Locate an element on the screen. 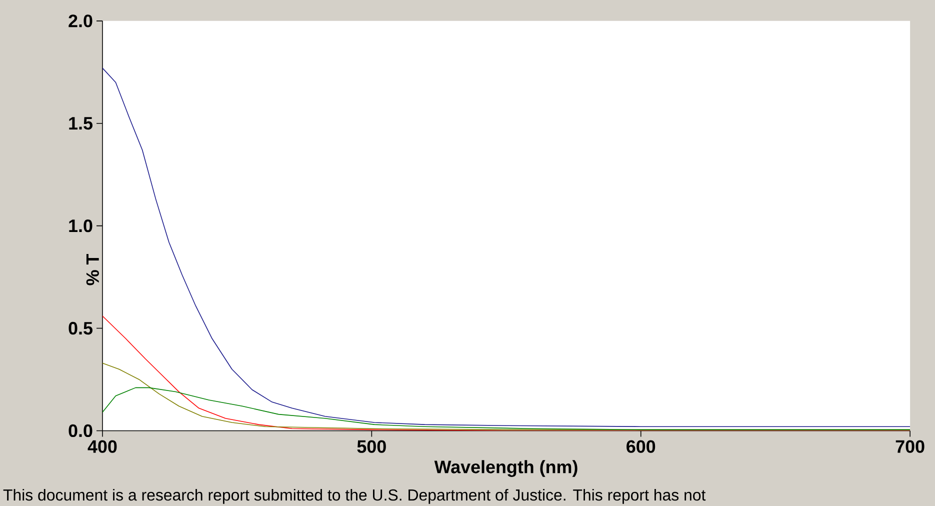 The image size is (935, 506). text: This document is a research report submitted to the U.S. Department of Justice. This report has not is located at coordinates (354, 496).